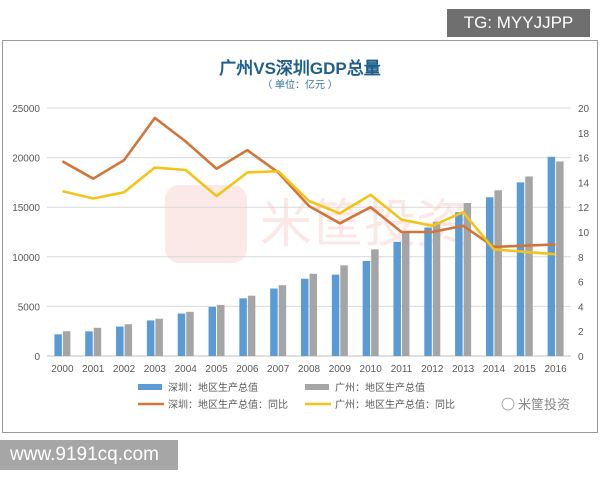 The height and width of the screenshot is (480, 600). I want to click on x-tick-label: 2009, so click(340, 369).